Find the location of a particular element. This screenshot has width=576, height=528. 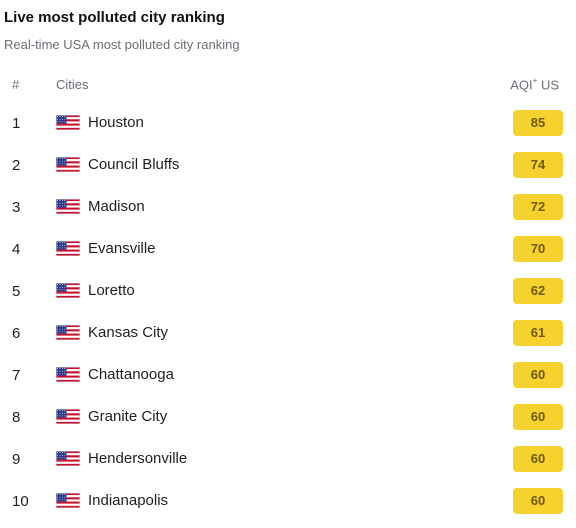

aqi-plus-mark: + is located at coordinates (535, 80).